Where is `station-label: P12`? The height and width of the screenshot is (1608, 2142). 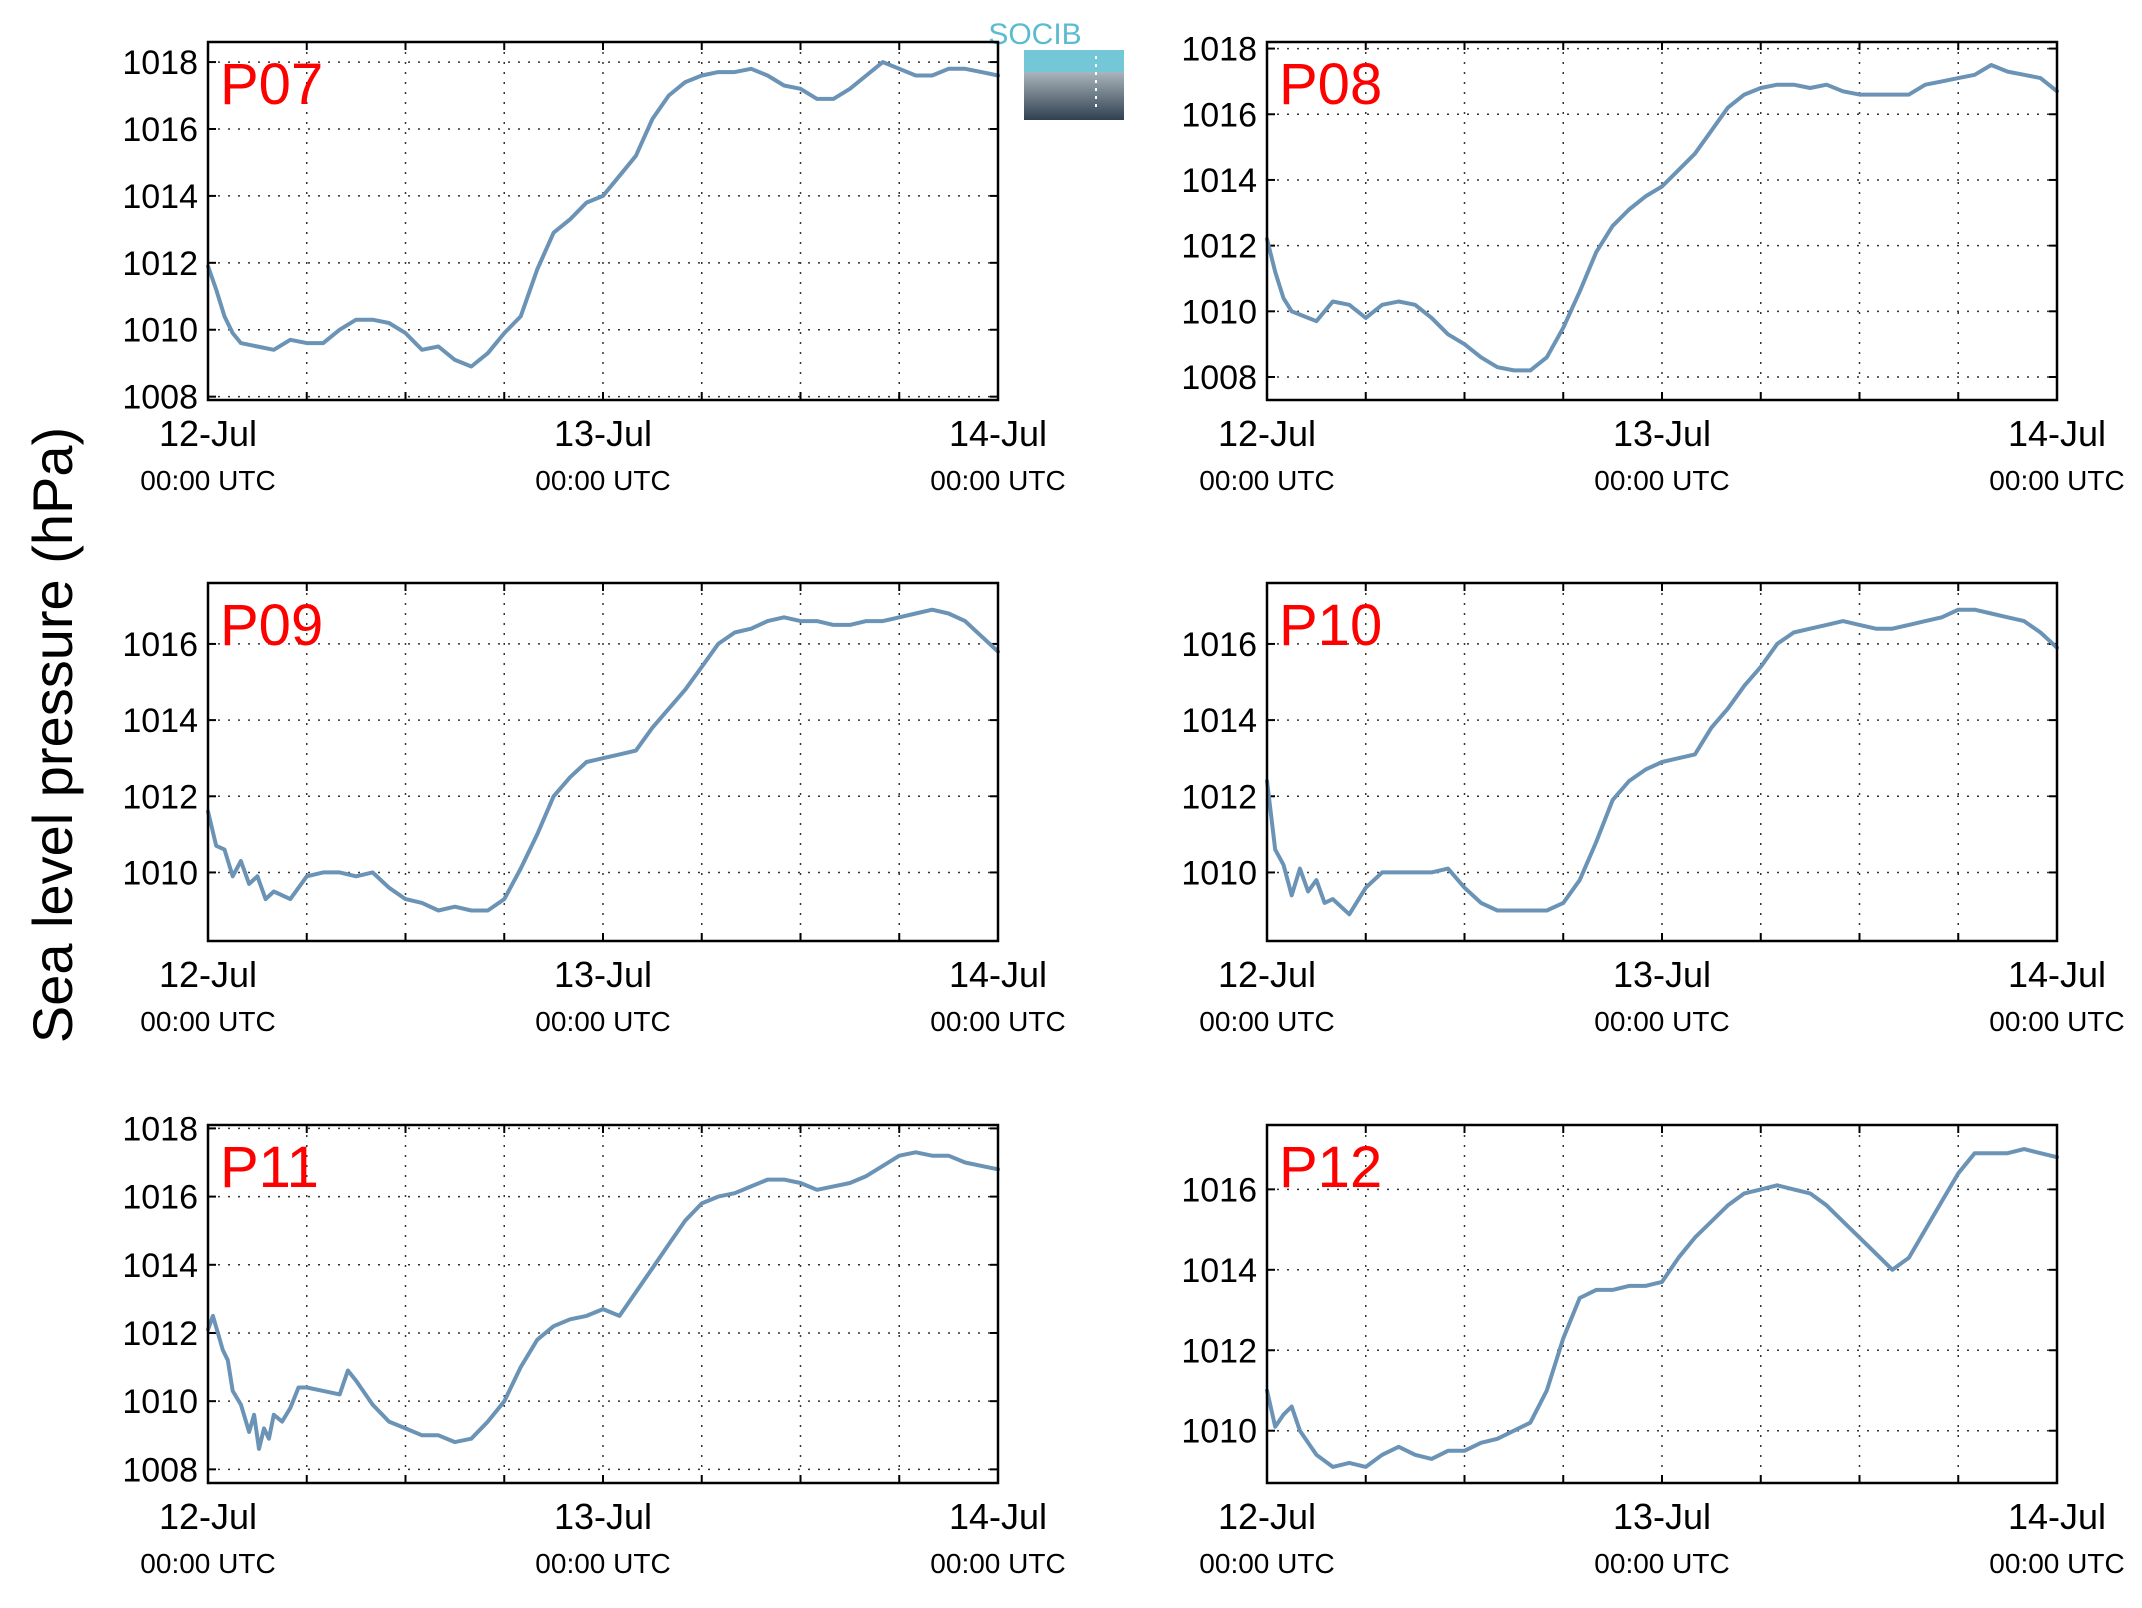
station-label: P12 is located at coordinates (1330, 1167).